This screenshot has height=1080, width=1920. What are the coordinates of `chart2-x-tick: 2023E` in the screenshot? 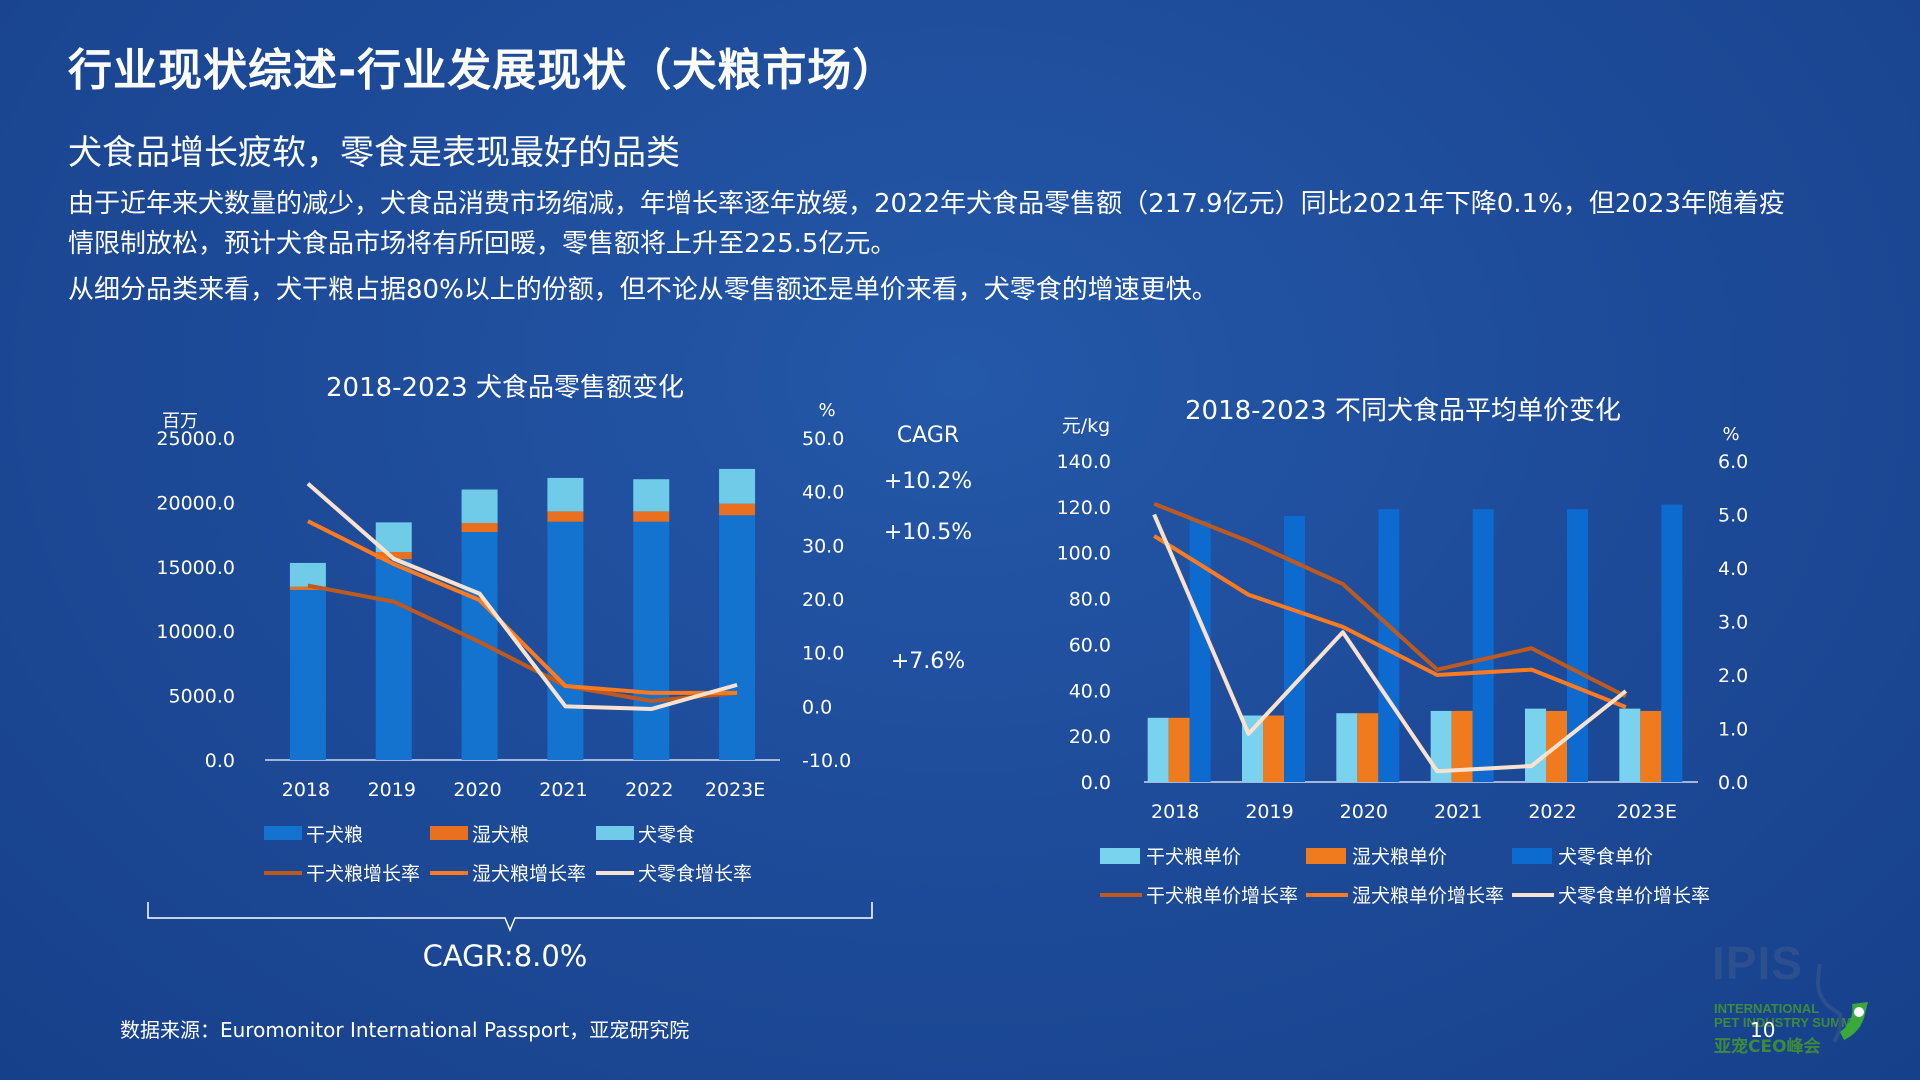 It's located at (1647, 812).